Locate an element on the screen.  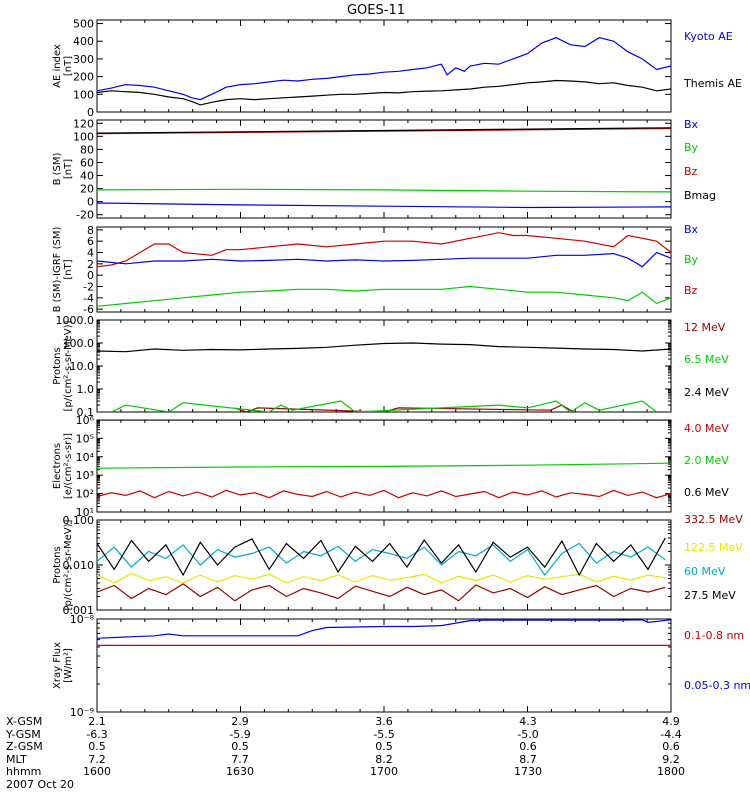
series-kyoto-ae is located at coordinates (384, 69).